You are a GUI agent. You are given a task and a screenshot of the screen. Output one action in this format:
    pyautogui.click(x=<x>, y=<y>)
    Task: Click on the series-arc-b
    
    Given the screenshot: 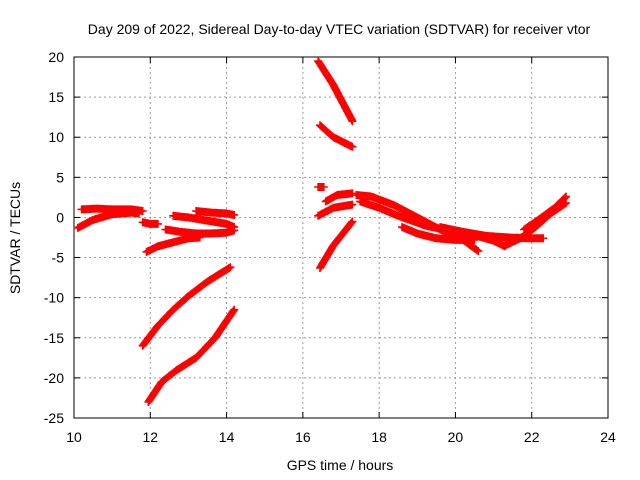 What is the action you would take?
    pyautogui.click(x=112, y=209)
    